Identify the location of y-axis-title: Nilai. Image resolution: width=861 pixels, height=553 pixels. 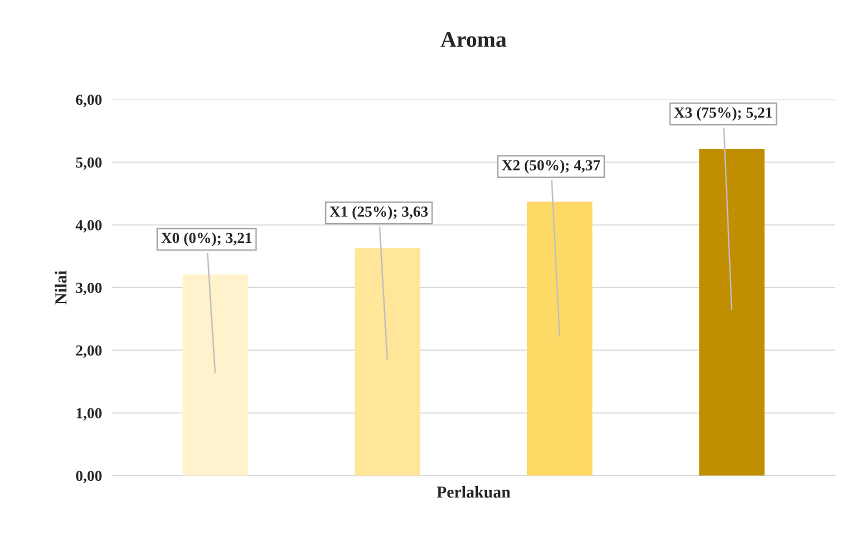
(60, 287).